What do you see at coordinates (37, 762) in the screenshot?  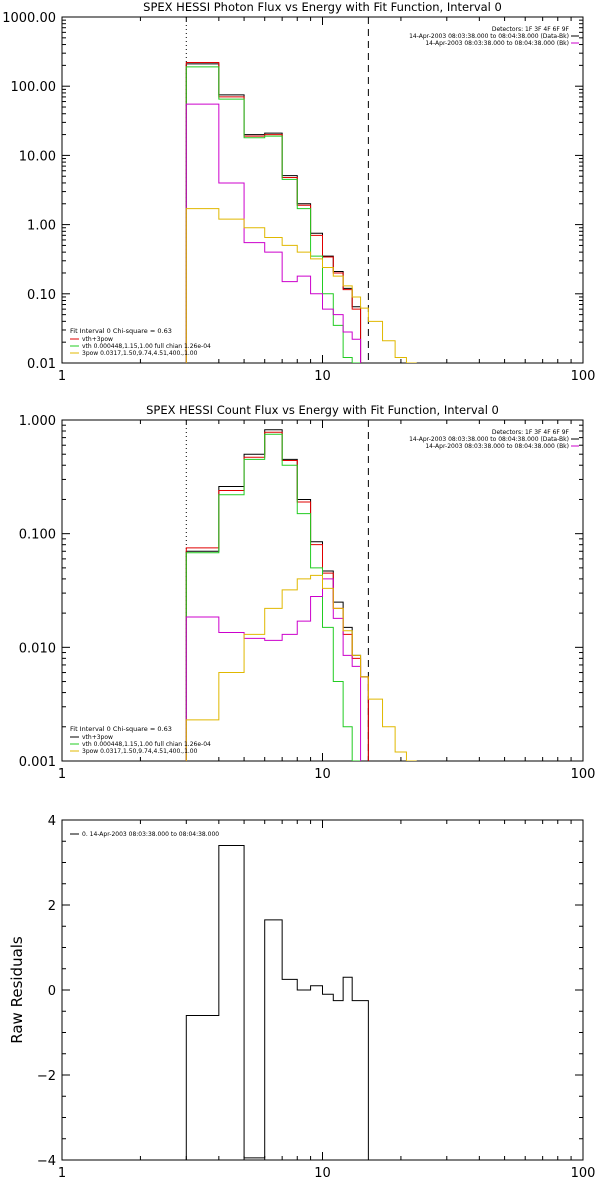 I see `y-tick-label: 0.001` at bounding box center [37, 762].